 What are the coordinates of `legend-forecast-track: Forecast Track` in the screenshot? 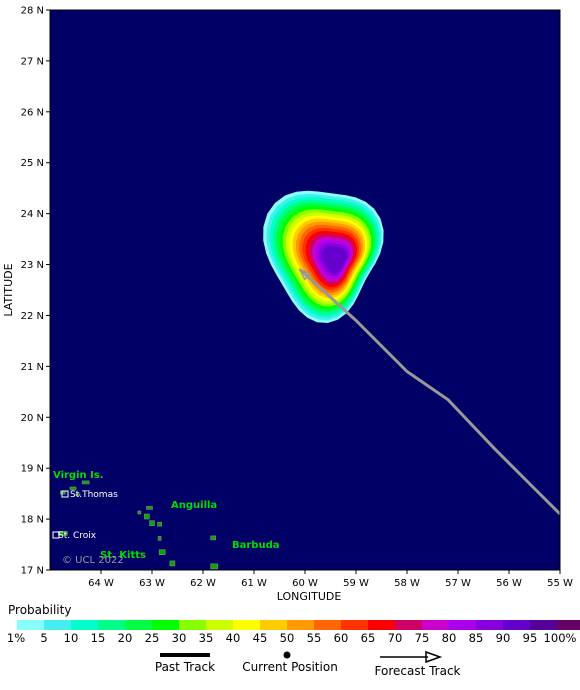 It's located at (417, 664).